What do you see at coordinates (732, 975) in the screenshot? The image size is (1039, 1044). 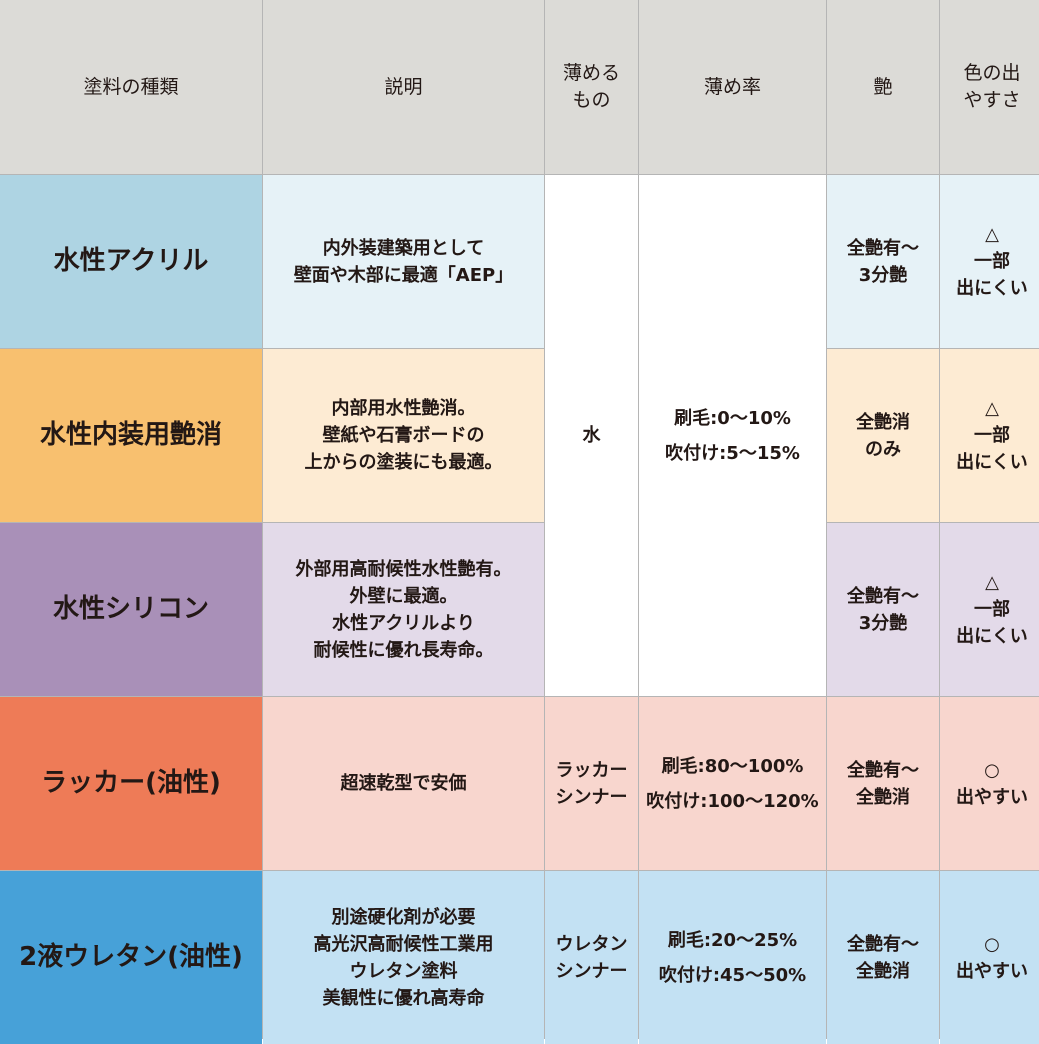 I see `ratio-spray: 吹付け:45〜50%` at bounding box center [732, 975].